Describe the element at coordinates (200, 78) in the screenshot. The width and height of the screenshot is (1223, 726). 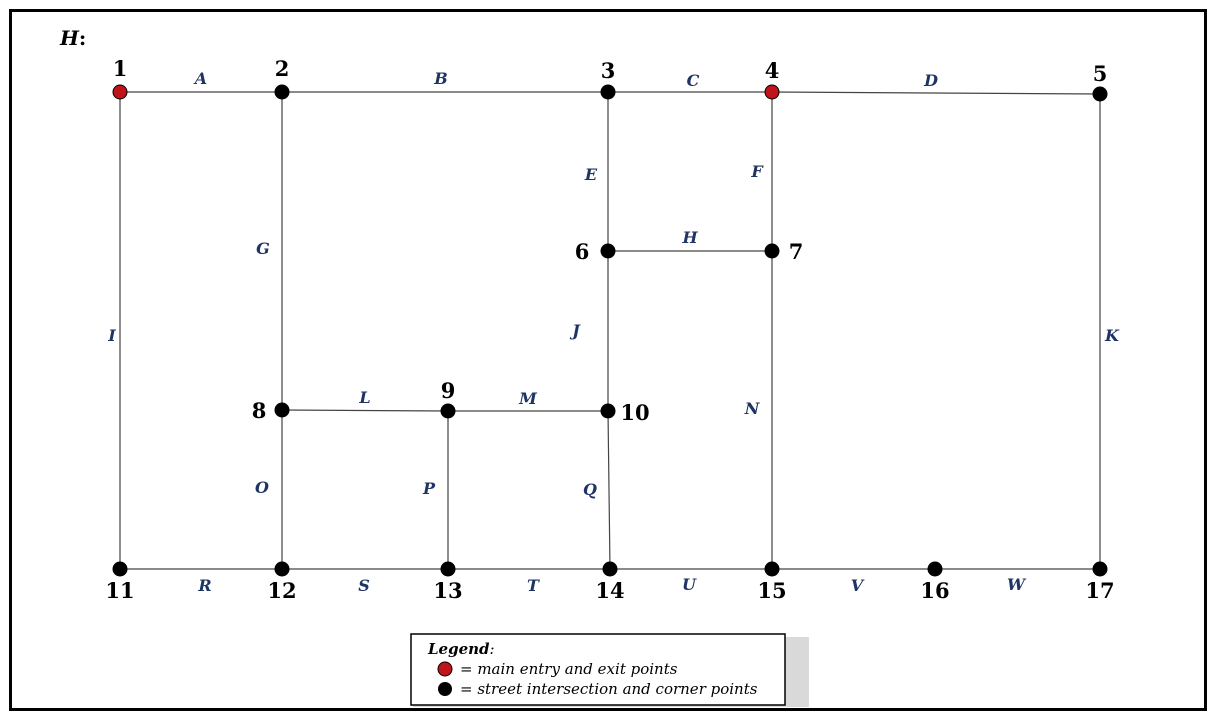
I see `edge-label-A: A` at that location.